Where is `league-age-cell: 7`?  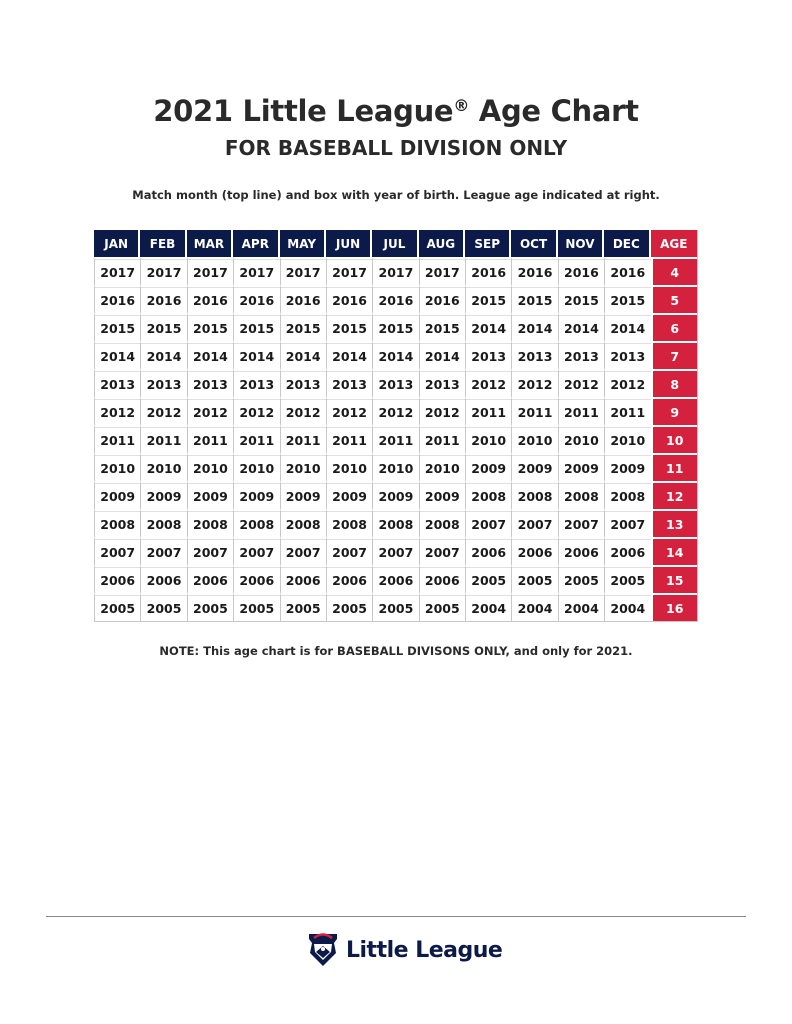
league-age-cell: 7 is located at coordinates (673, 355).